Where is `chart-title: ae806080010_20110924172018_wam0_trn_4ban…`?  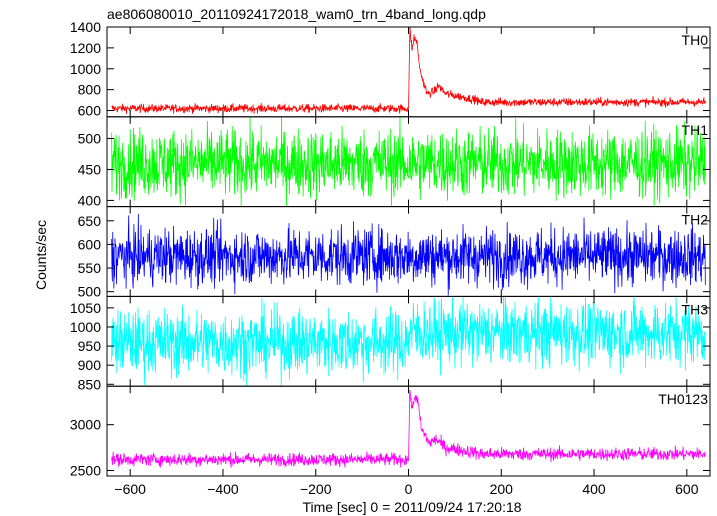 chart-title: ae806080010_20110924172018_wam0_trn_4ban… is located at coordinates (296, 14).